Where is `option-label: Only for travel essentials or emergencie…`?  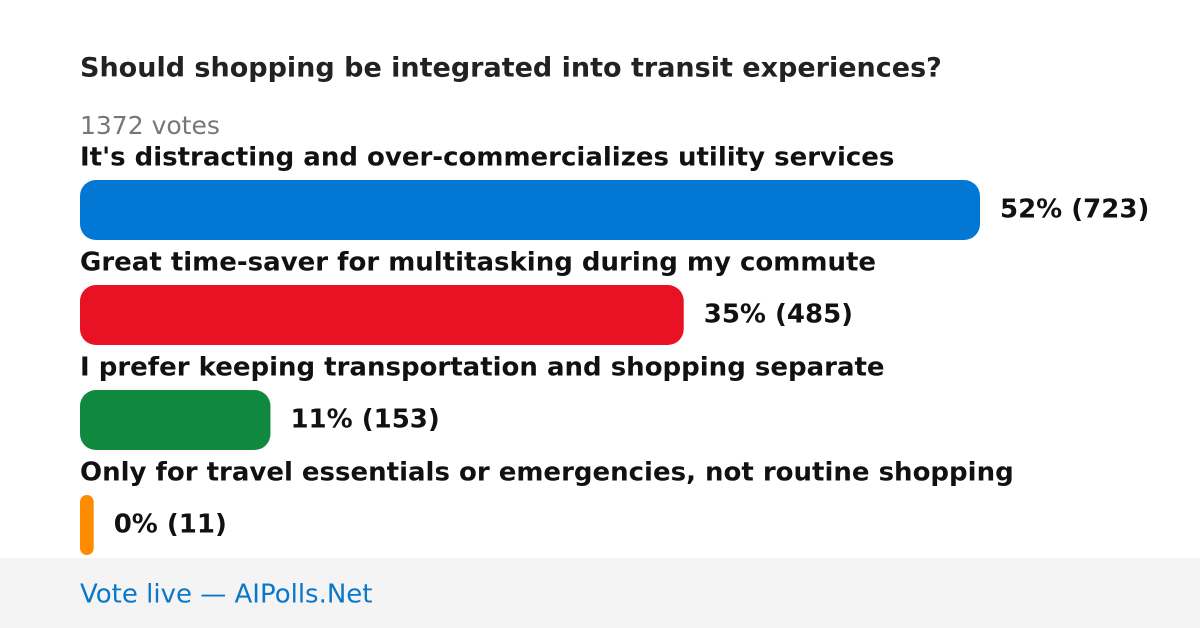 option-label: Only for travel essentials or emergencie… is located at coordinates (547, 473).